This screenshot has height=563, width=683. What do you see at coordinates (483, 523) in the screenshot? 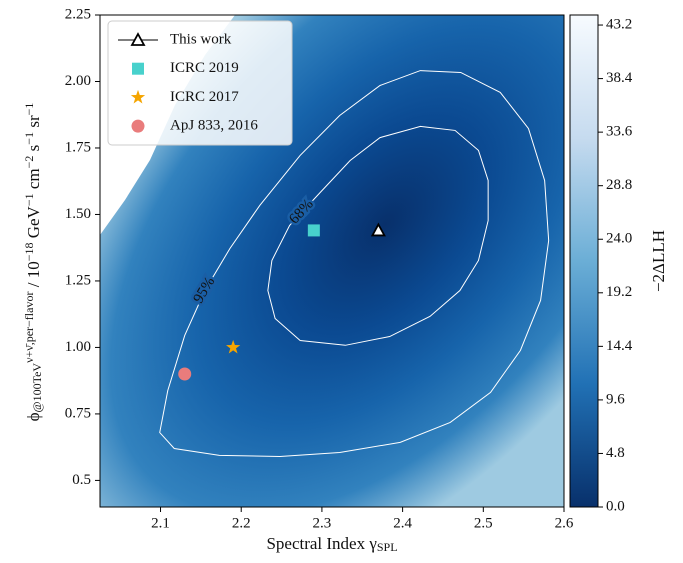
I see `x-tick-label: 2.5` at bounding box center [483, 523].